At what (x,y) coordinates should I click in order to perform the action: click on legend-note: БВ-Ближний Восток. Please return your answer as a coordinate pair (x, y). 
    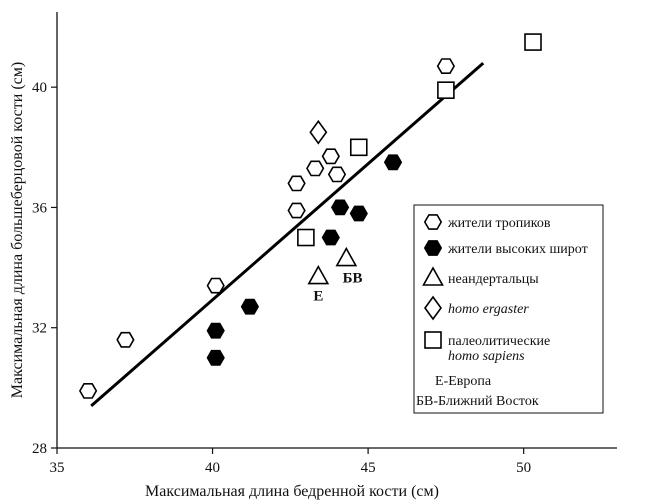
    Looking at the image, I should click on (477, 401).